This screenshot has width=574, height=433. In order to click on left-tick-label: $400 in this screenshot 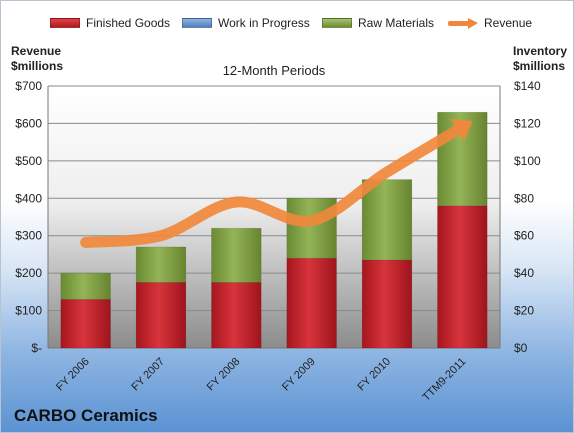, I will do `click(28, 198)`.